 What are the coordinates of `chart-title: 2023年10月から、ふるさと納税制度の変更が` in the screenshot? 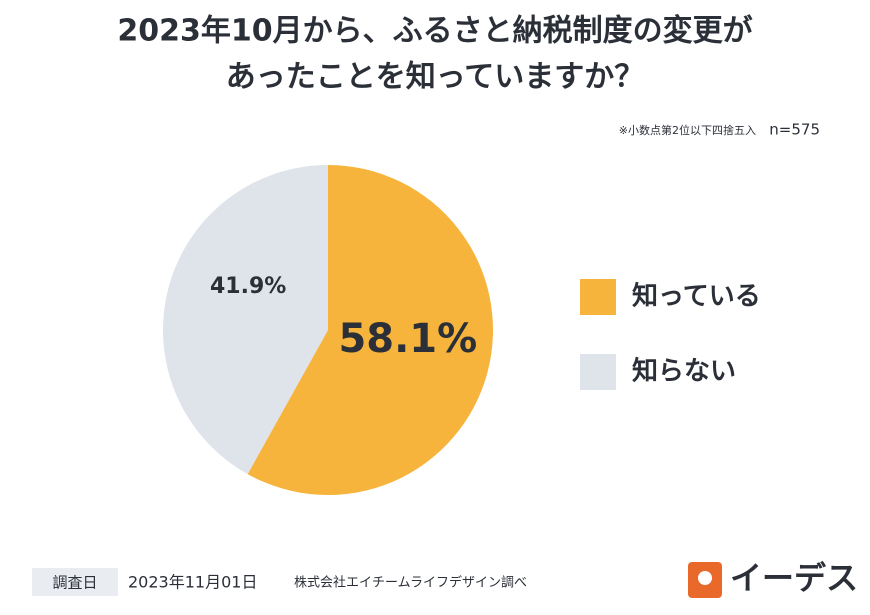 It's located at (434, 31).